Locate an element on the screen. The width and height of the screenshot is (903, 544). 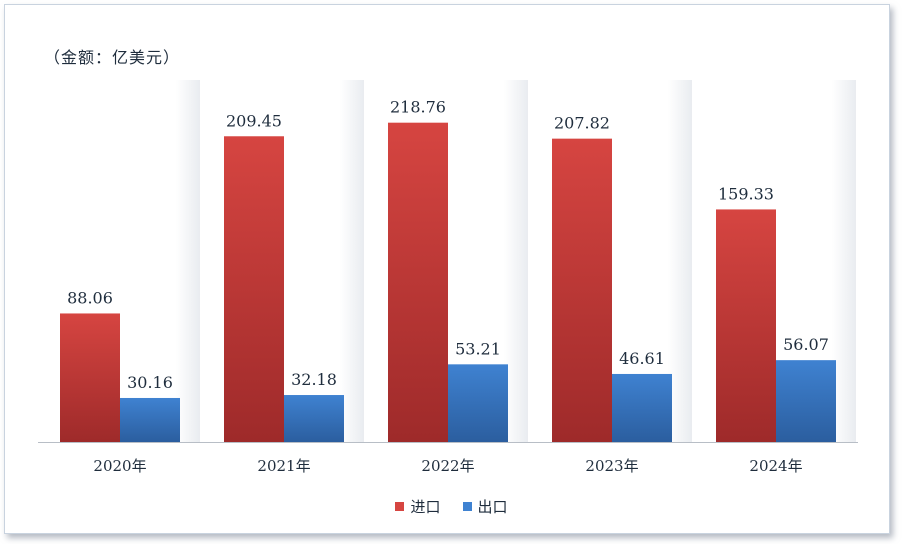
legend-item-export: 出口 is located at coordinates (485, 506).